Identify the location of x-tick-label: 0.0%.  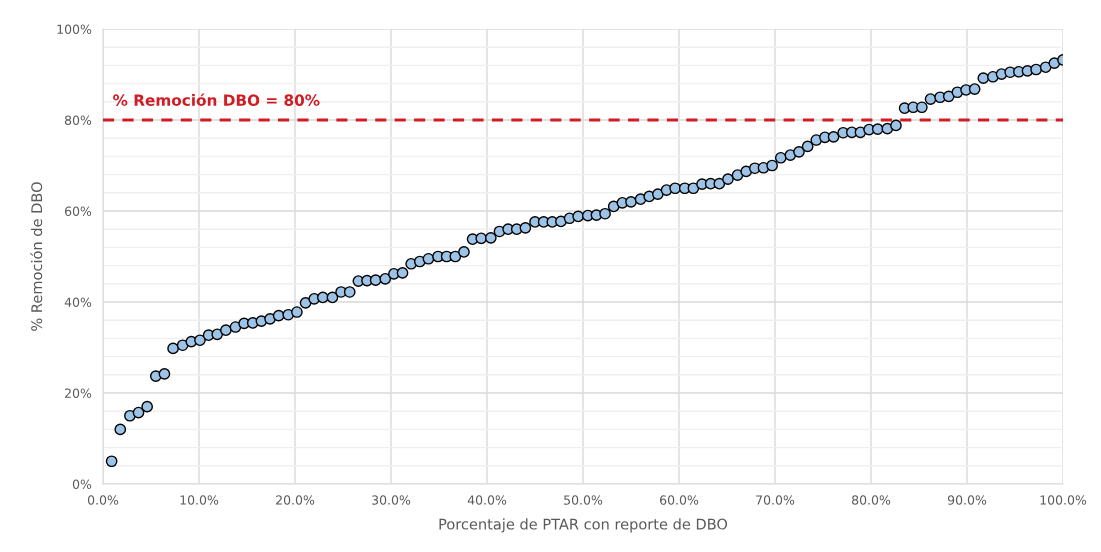
(103, 500).